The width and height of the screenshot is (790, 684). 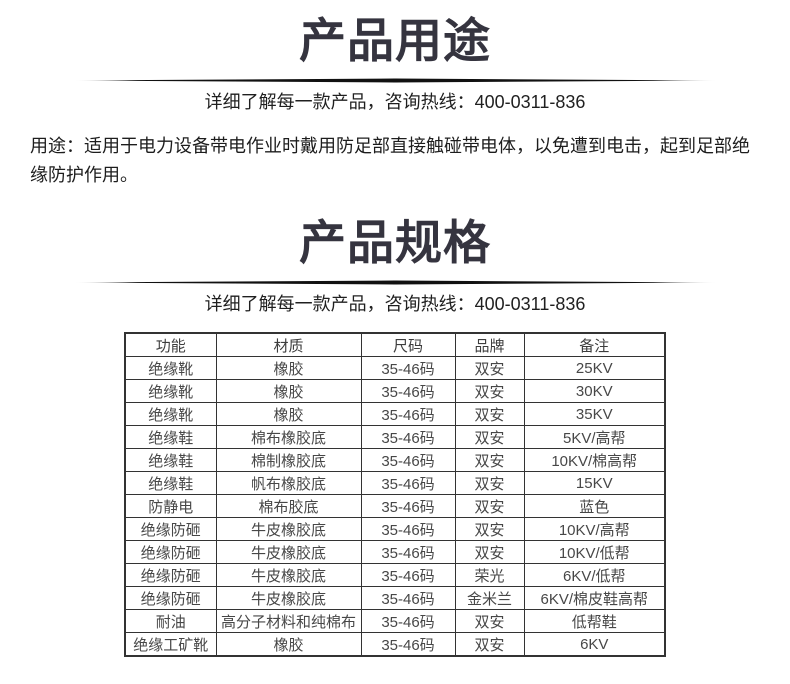 I want to click on table-header-cell: 尺码, so click(x=408, y=344).